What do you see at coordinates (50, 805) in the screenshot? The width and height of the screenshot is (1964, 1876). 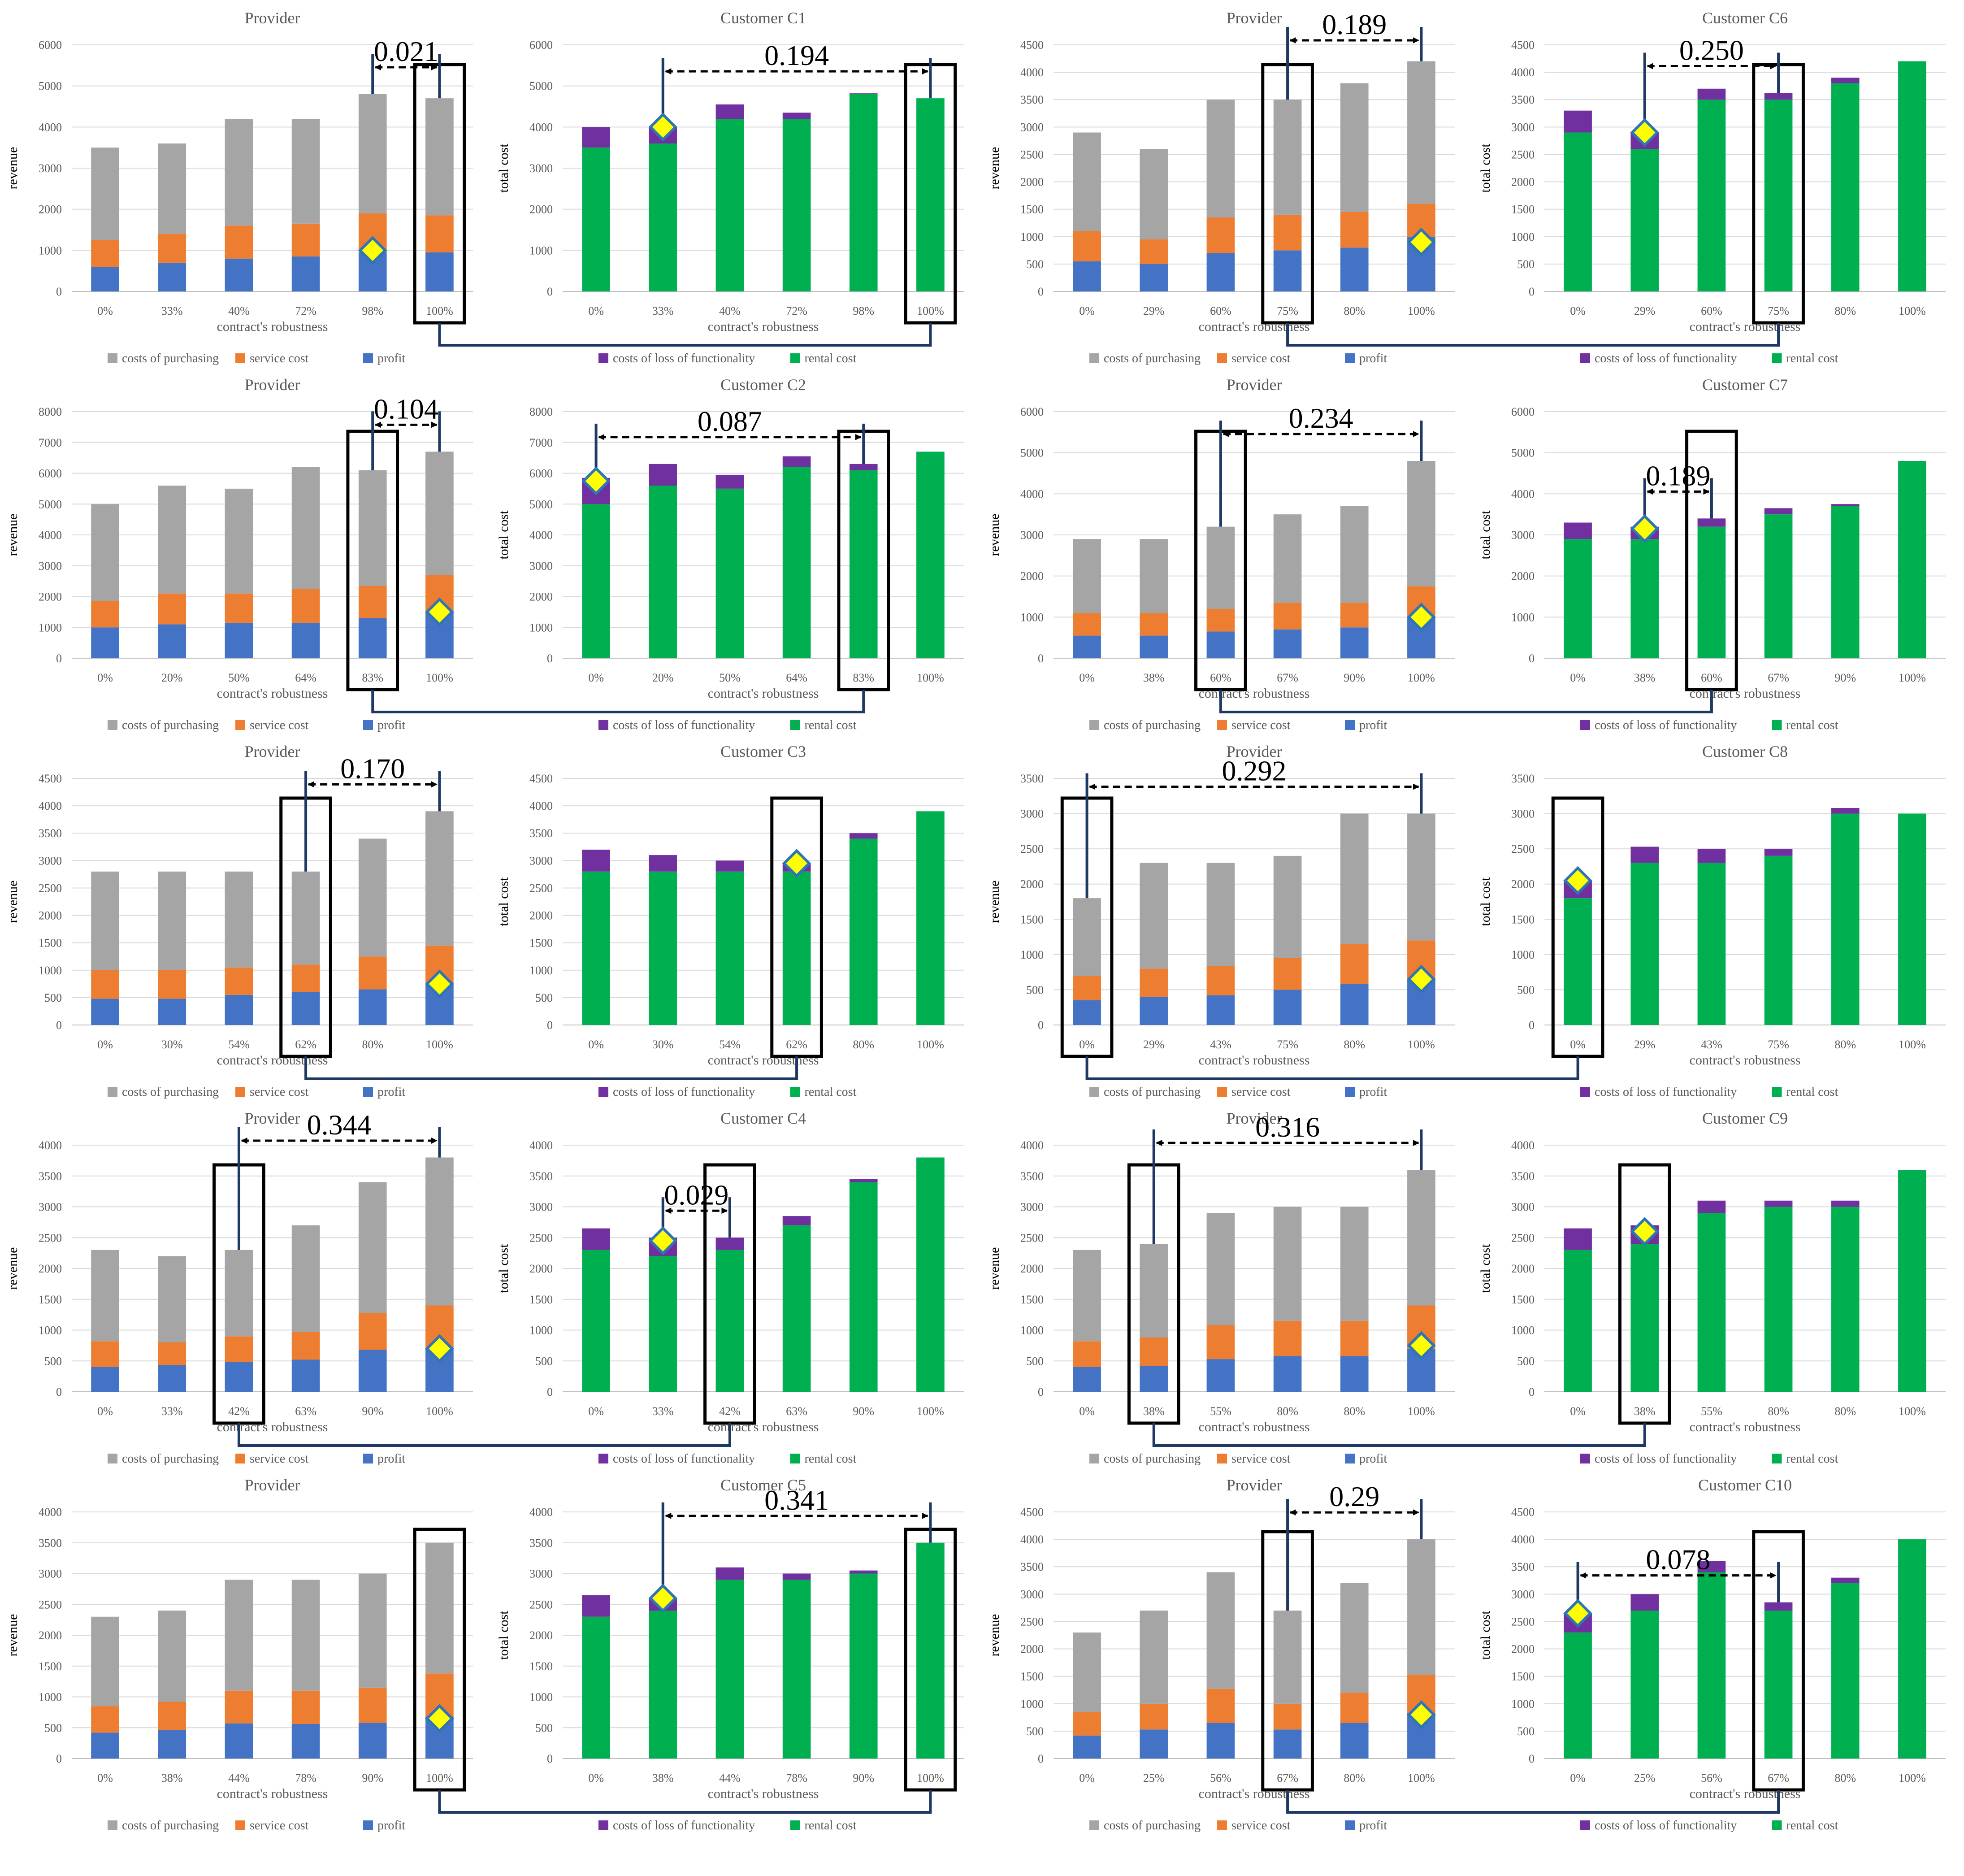 I see `y-tick-label: 4000` at bounding box center [50, 805].